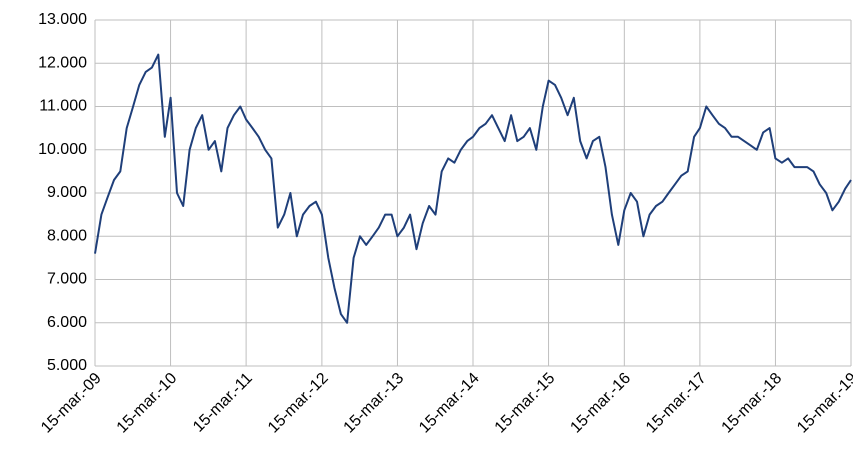 This screenshot has height=464, width=853. Describe the element at coordinates (67, 365) in the screenshot. I see `y-tick-label: 5.000` at that location.